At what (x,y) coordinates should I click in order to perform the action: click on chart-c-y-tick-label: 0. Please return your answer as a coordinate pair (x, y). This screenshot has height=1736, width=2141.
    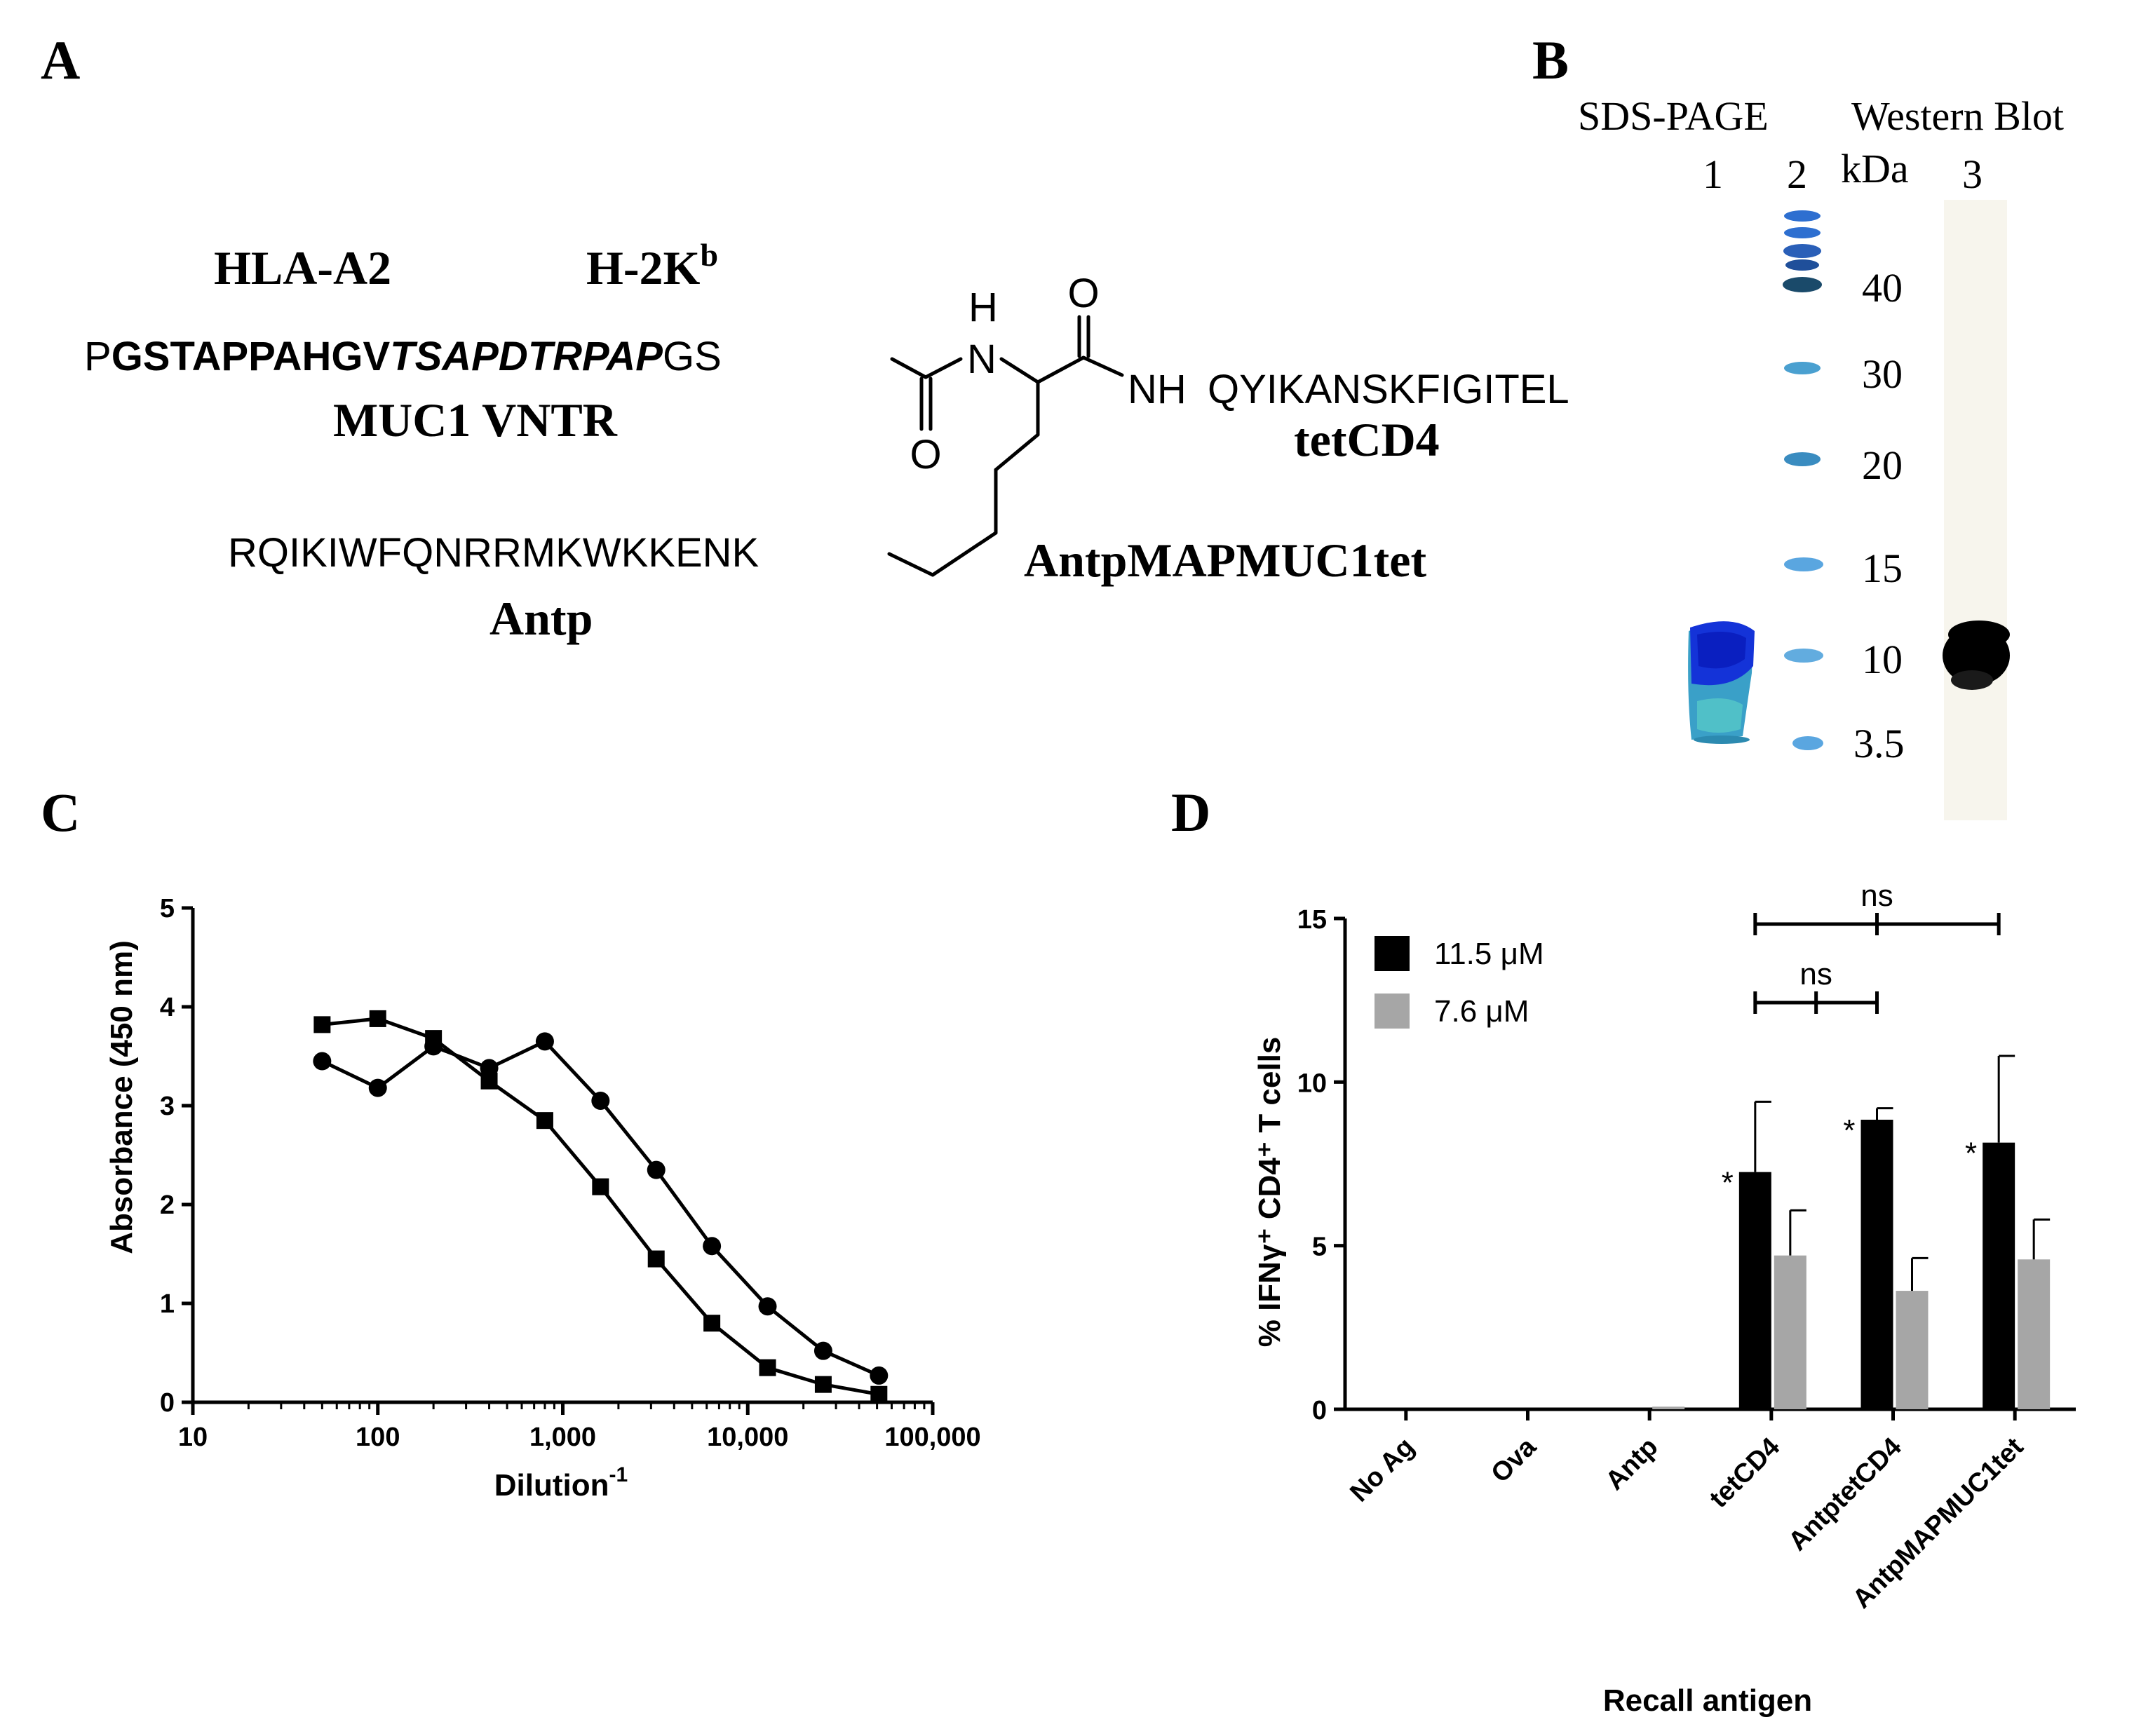
    Looking at the image, I should click on (168, 1403).